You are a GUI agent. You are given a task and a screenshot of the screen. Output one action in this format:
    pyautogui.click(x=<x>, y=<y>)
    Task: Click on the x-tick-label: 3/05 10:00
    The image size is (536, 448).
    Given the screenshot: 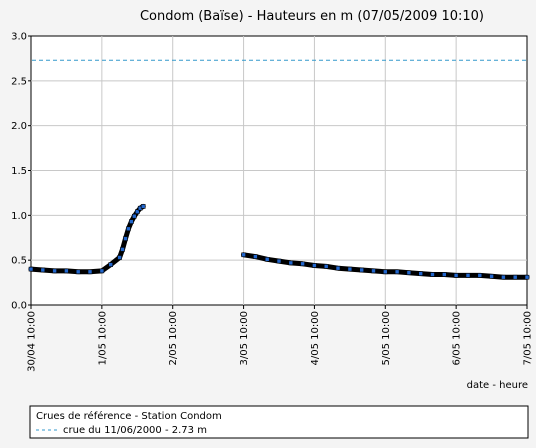 What is the action you would take?
    pyautogui.click(x=244, y=338)
    